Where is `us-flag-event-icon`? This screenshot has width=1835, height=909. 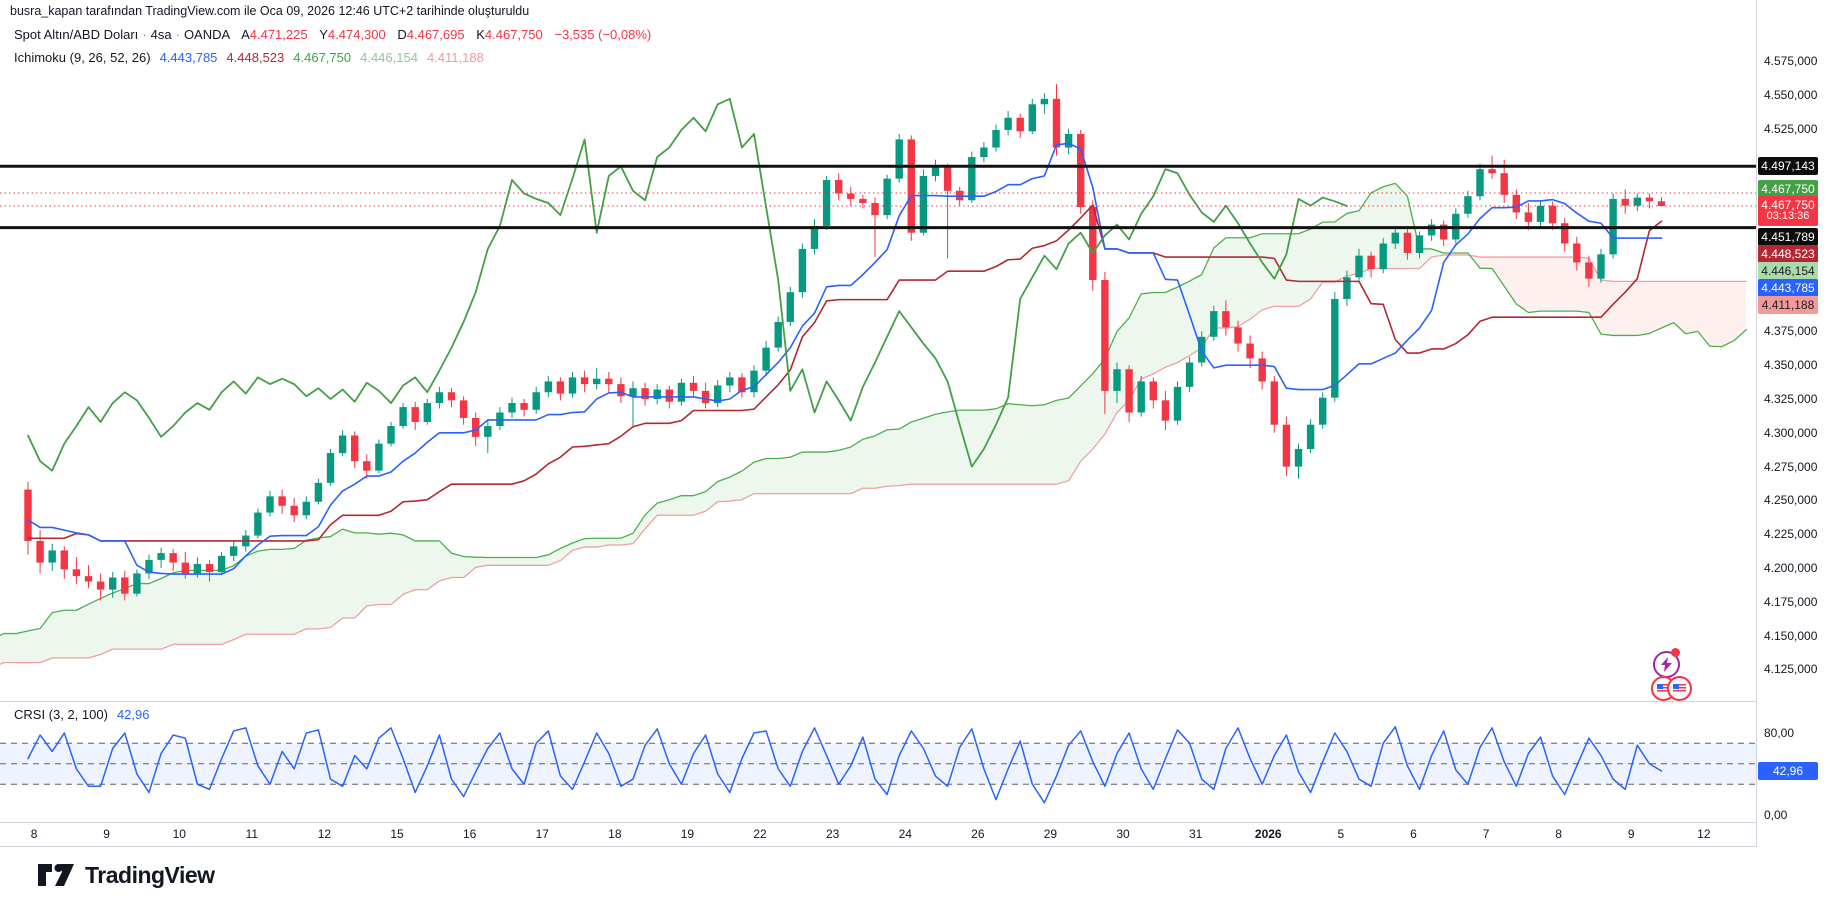 us-flag-event-icon is located at coordinates (1679, 688).